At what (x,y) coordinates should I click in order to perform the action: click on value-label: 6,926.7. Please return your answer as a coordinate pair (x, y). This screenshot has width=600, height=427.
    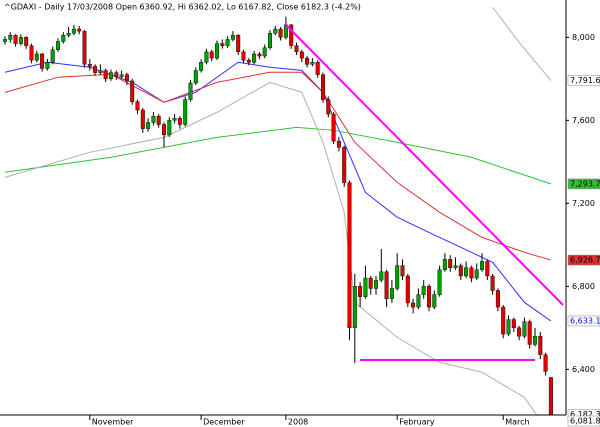
    Looking at the image, I should click on (585, 260).